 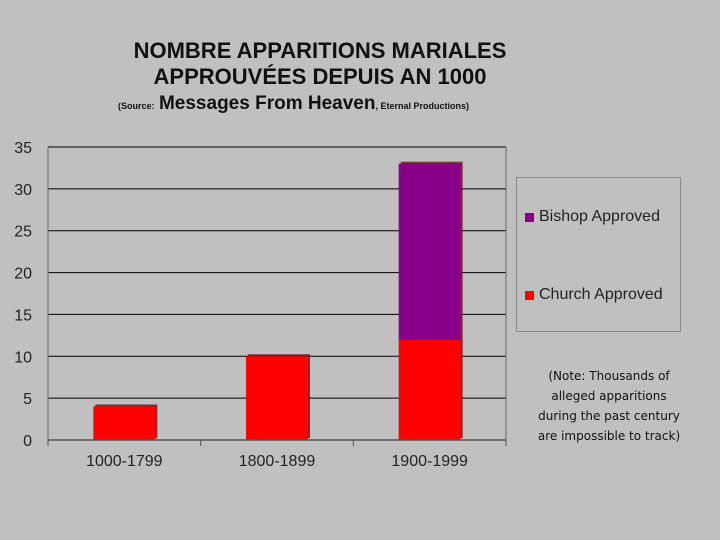 What do you see at coordinates (23, 315) in the screenshot?
I see `y-tick-label: 15` at bounding box center [23, 315].